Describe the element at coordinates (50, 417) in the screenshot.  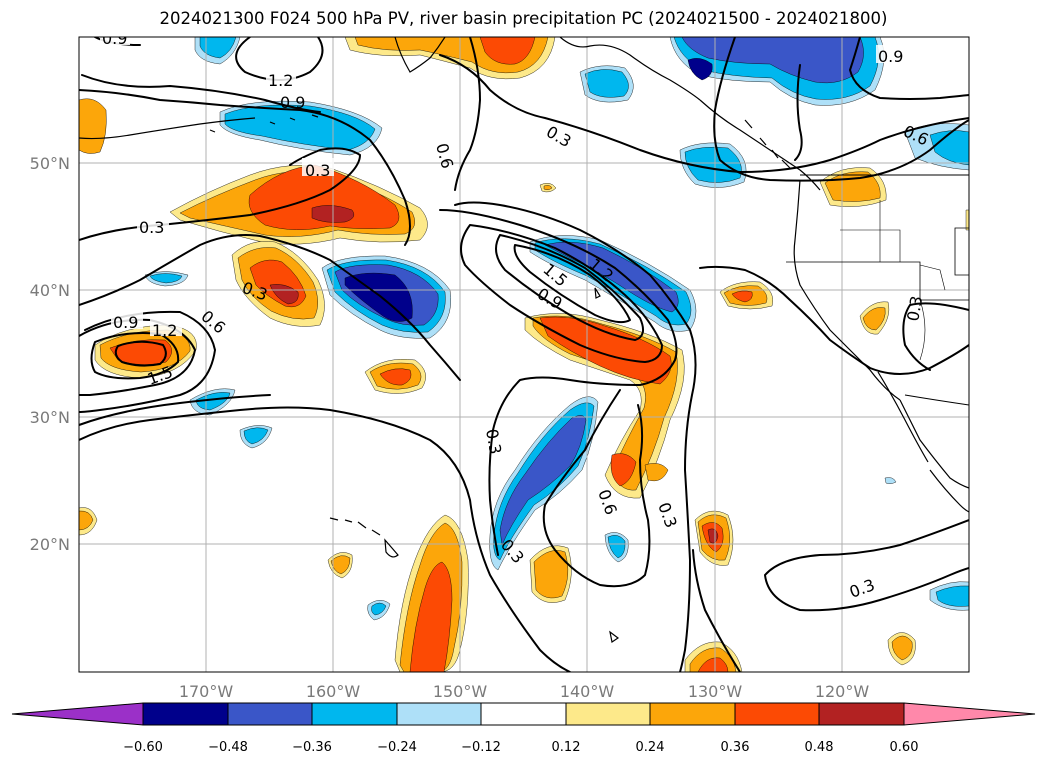
I see `lat-tick-label: 30°N` at that location.